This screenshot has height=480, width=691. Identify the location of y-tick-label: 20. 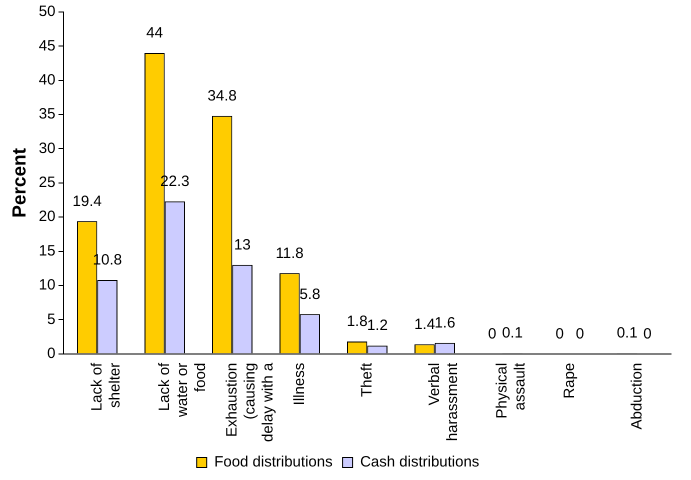
(47, 217).